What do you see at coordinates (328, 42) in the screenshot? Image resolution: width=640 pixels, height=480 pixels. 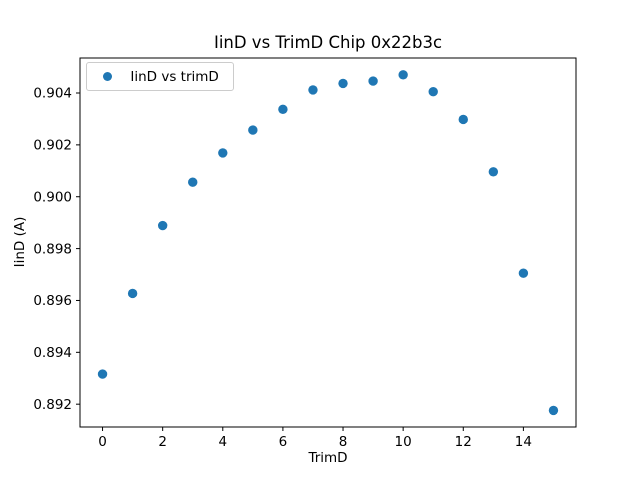 I see `chart-title: IinD vs TrimD Chip 0x22b3c` at bounding box center [328, 42].